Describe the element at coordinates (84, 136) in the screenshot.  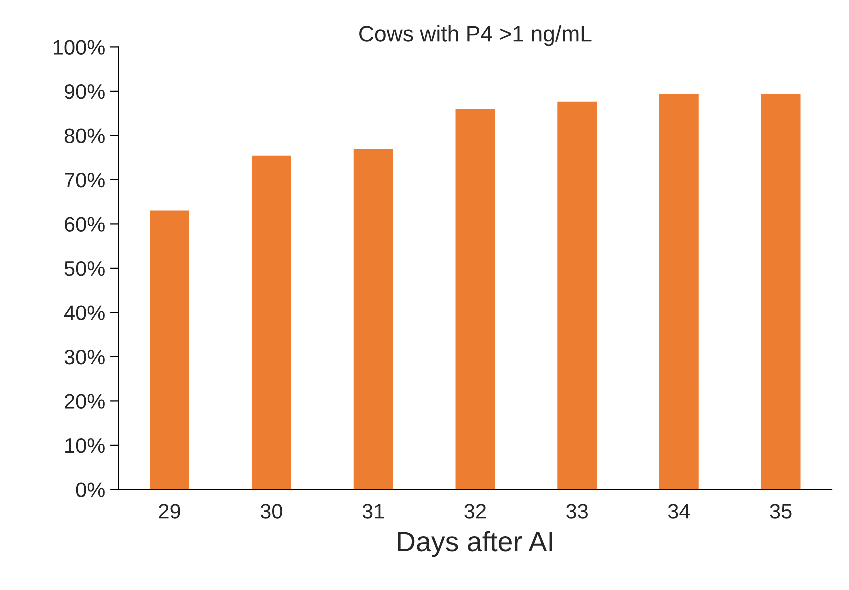
I see `y-tick-label: 80%` at that location.